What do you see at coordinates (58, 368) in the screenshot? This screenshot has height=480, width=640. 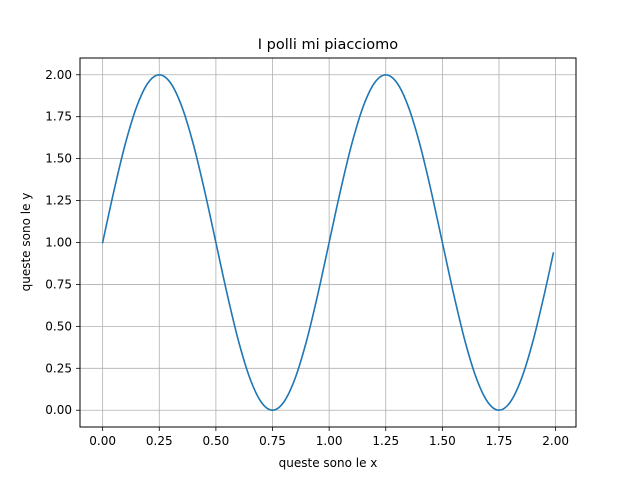 I see `y-tick-label: 0.25` at bounding box center [58, 368].